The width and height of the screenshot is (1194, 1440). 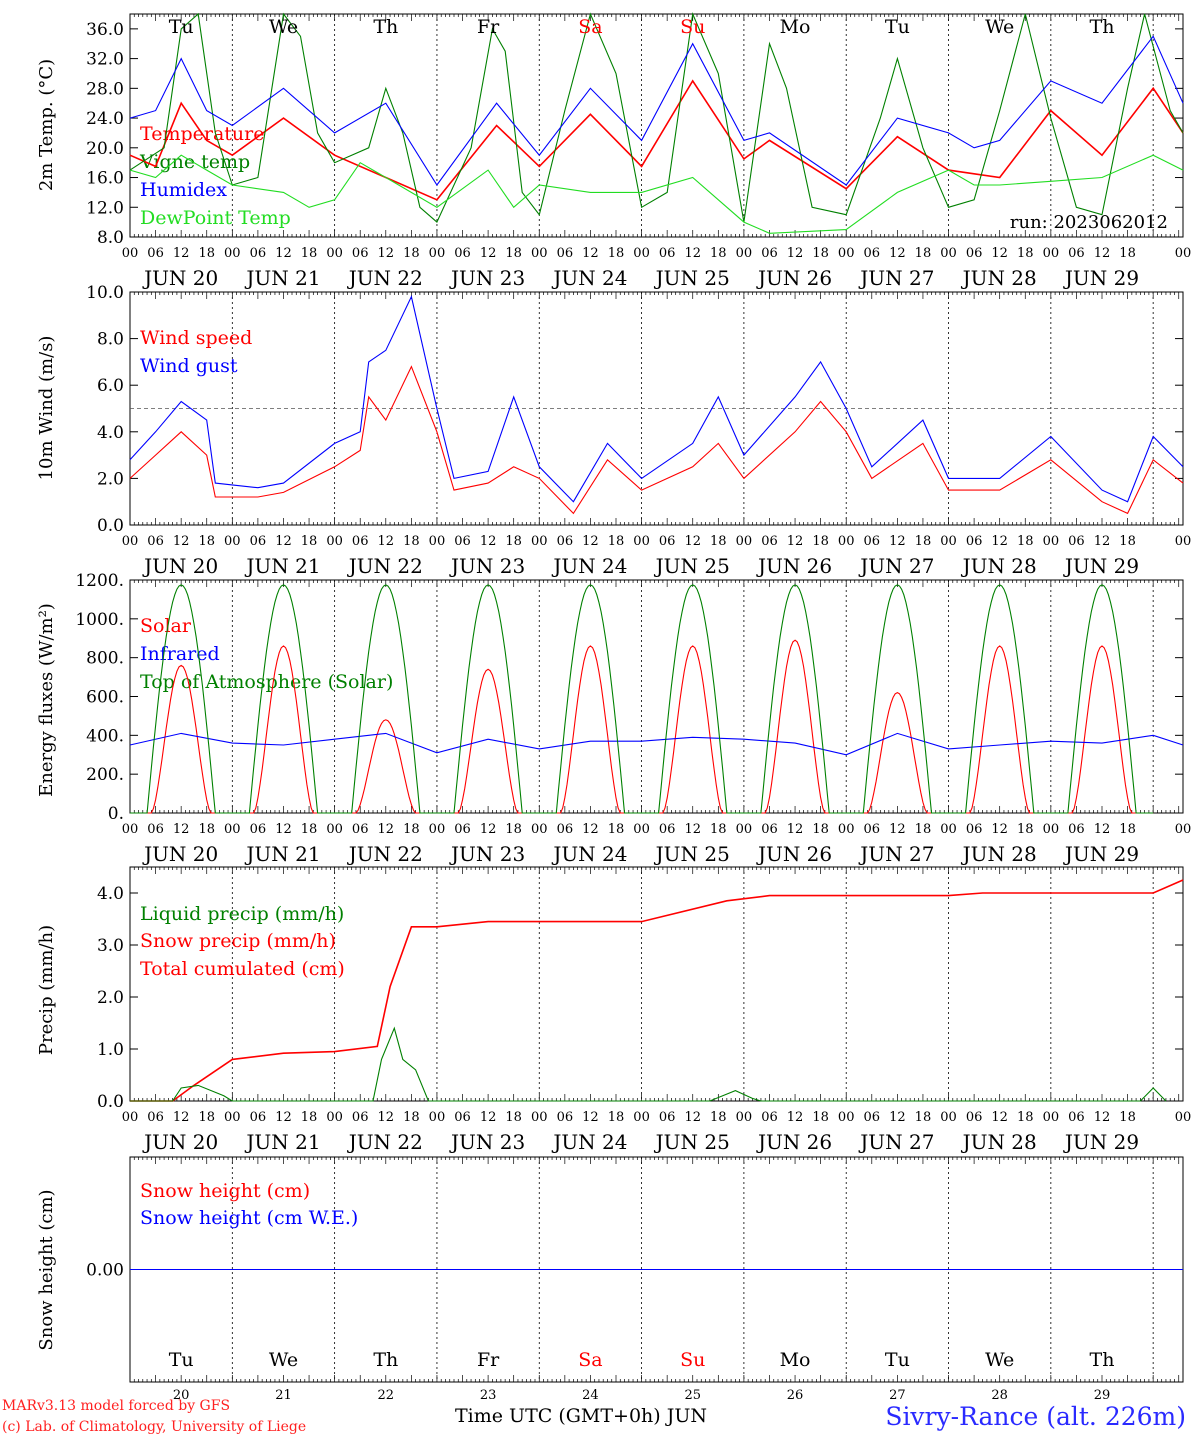 I want to click on legend-entry: Infrared, so click(x=180, y=654).